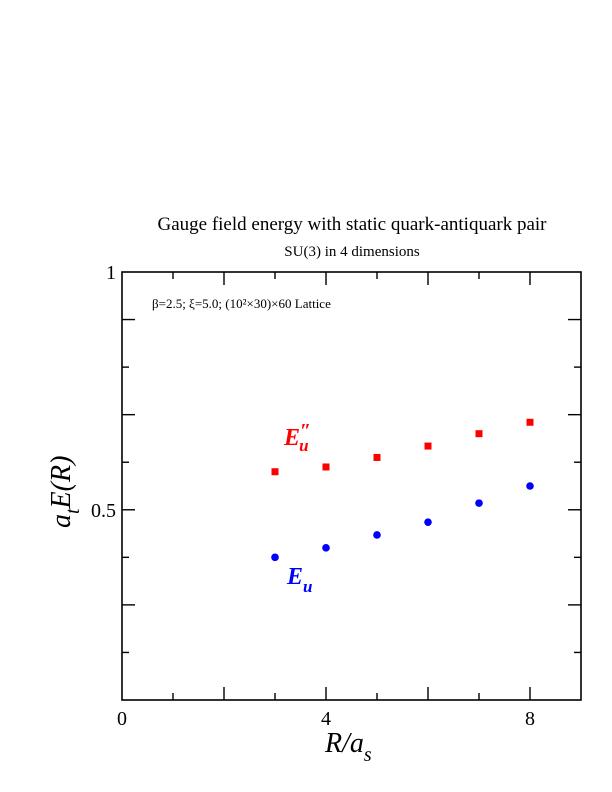 The height and width of the screenshot is (792, 612). What do you see at coordinates (530, 719) in the screenshot?
I see `x-tick-label: 8` at bounding box center [530, 719].